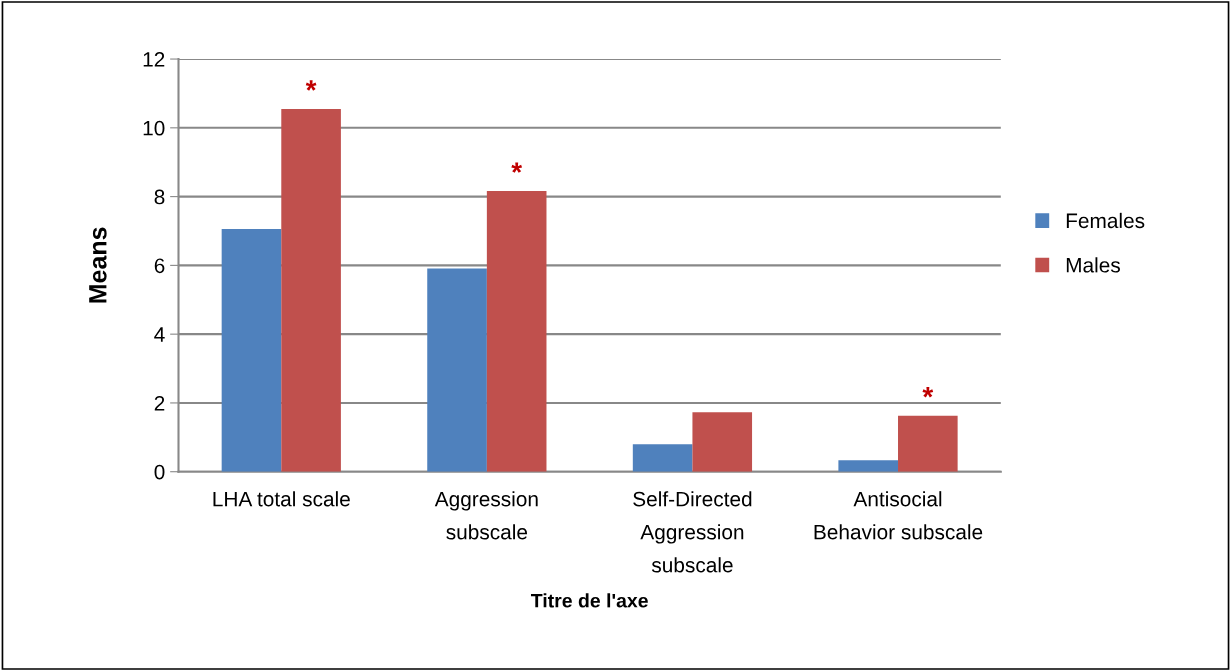 The width and height of the screenshot is (1231, 671). Describe the element at coordinates (154, 128) in the screenshot. I see `y-tick-label: 10` at that location.